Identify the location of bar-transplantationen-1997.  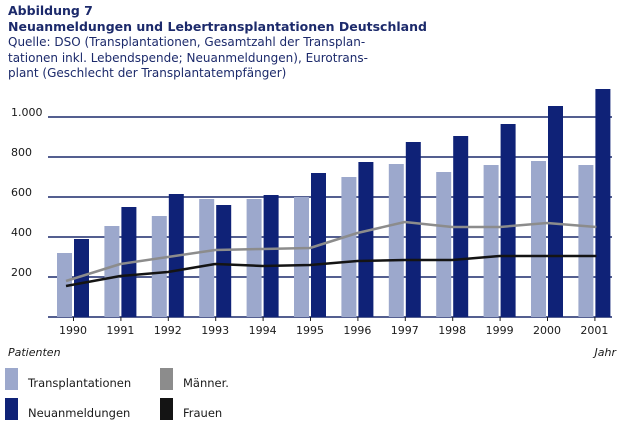
(396, 240).